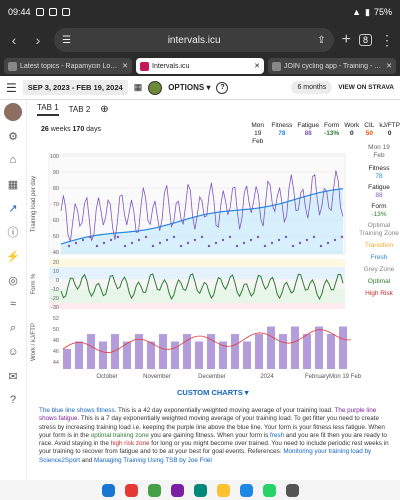 The image size is (400, 500). What do you see at coordinates (13, 376) in the screenshot?
I see `chat-icon: ✉` at bounding box center [13, 376].